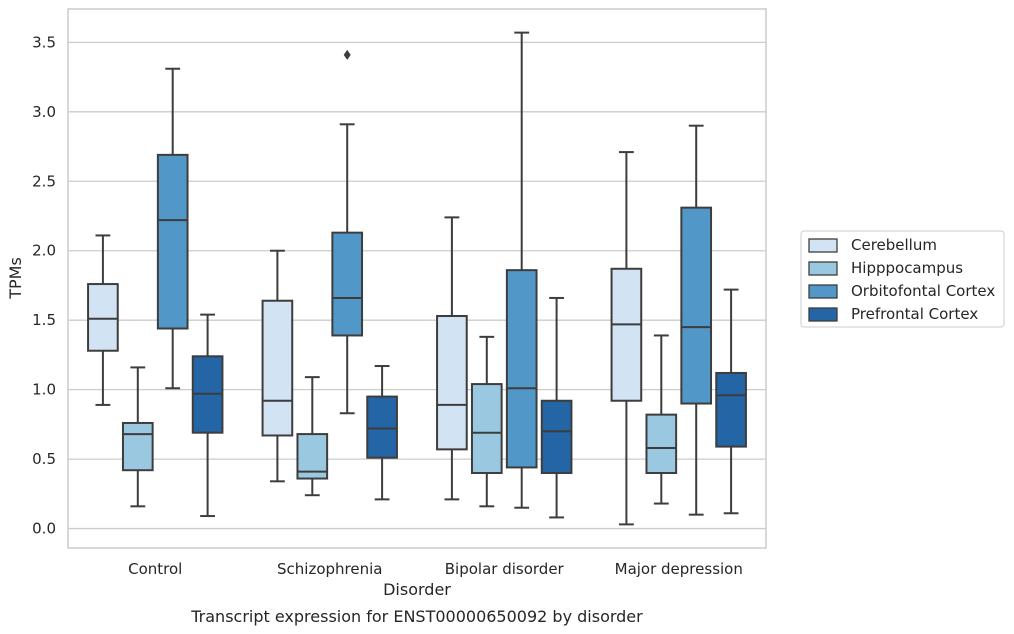 This screenshot has height=634, width=1014. What do you see at coordinates (505, 569) in the screenshot?
I see `x-tick-label: Bipolar disorder` at bounding box center [505, 569].